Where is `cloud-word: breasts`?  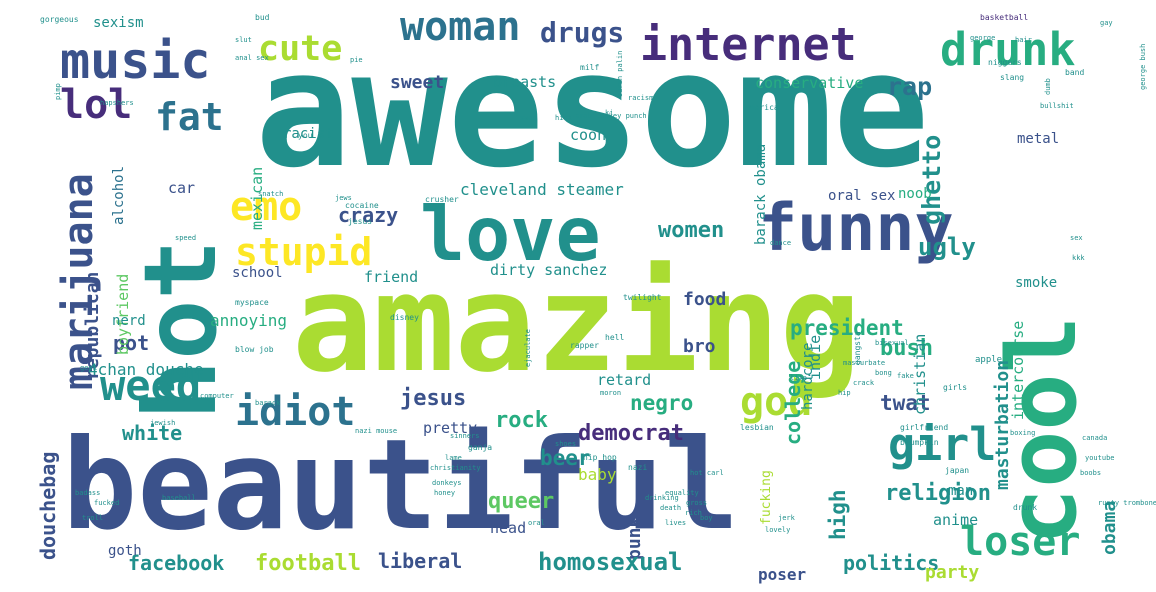
cloud-word: breasts is located at coordinates (524, 82).